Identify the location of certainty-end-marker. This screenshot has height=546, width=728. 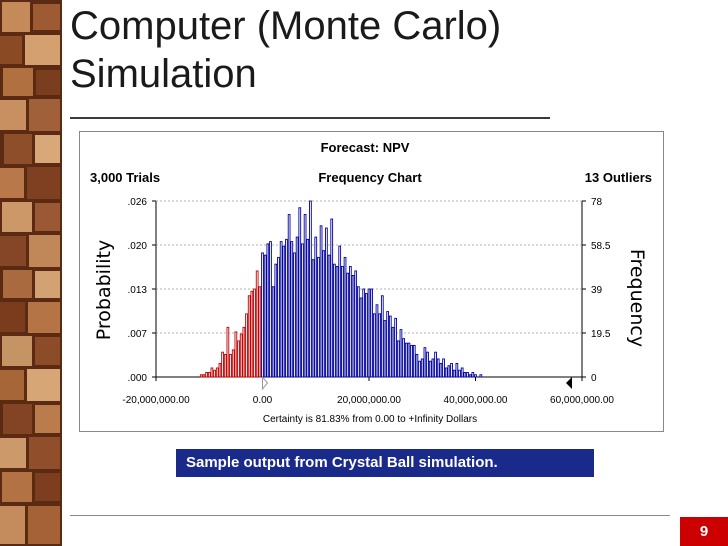
(569, 383).